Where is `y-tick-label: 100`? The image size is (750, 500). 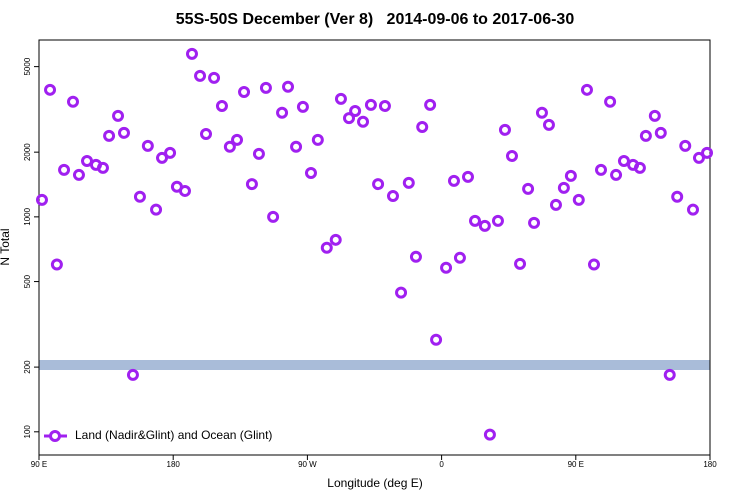 y-tick-label: 100 is located at coordinates (27, 432).